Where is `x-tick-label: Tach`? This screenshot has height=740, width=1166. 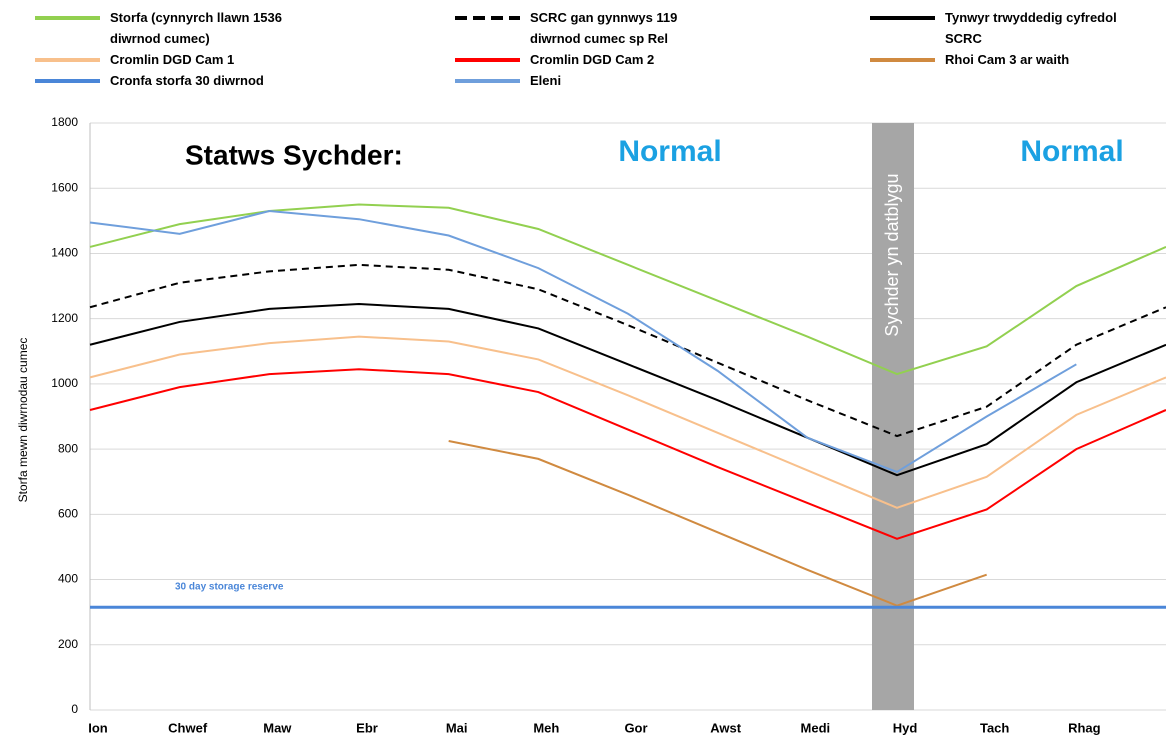
x-tick-label: Tach is located at coordinates (994, 727).